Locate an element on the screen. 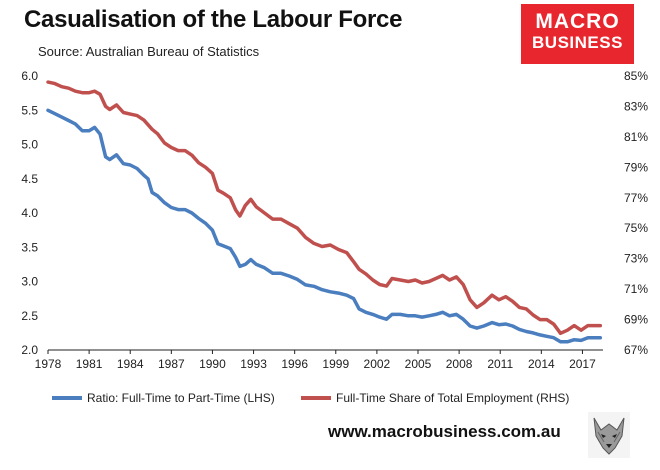 This screenshot has width=660, height=470. left-y-tick-label: 4.5 is located at coordinates (29, 179).